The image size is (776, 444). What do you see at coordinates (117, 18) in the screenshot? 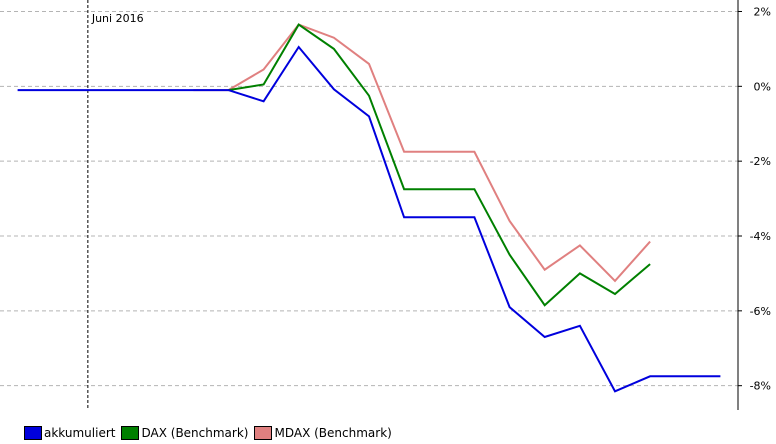
I see `annotation-label: Juni 2016` at bounding box center [117, 18].